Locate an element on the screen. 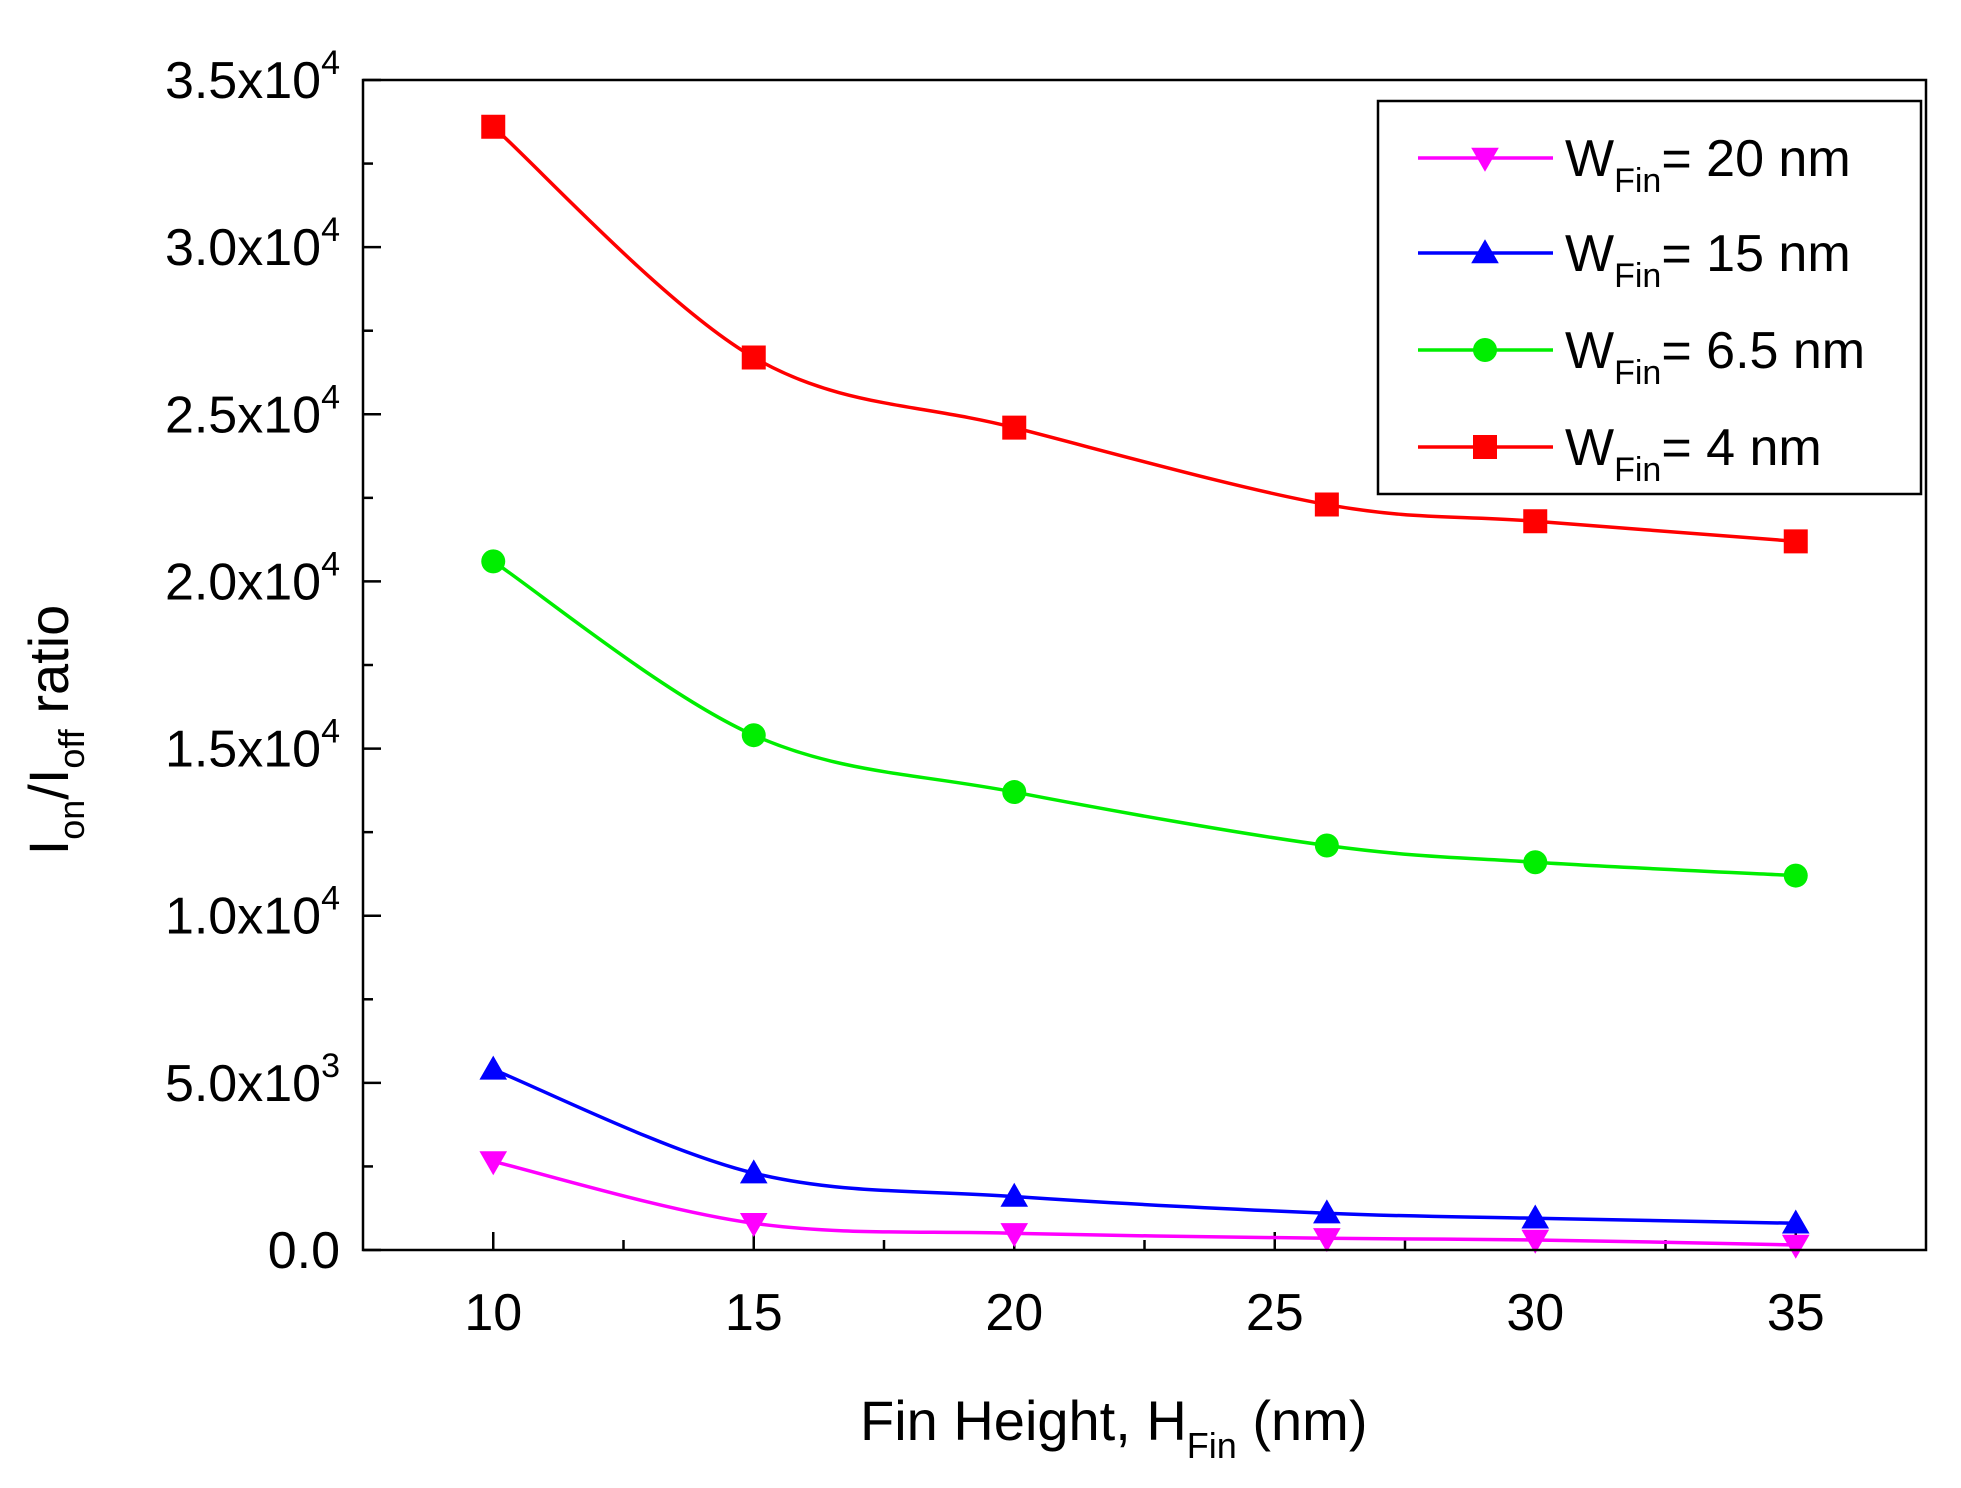 The image size is (1961, 1488). x-tick-label: 15 is located at coordinates (754, 1313).